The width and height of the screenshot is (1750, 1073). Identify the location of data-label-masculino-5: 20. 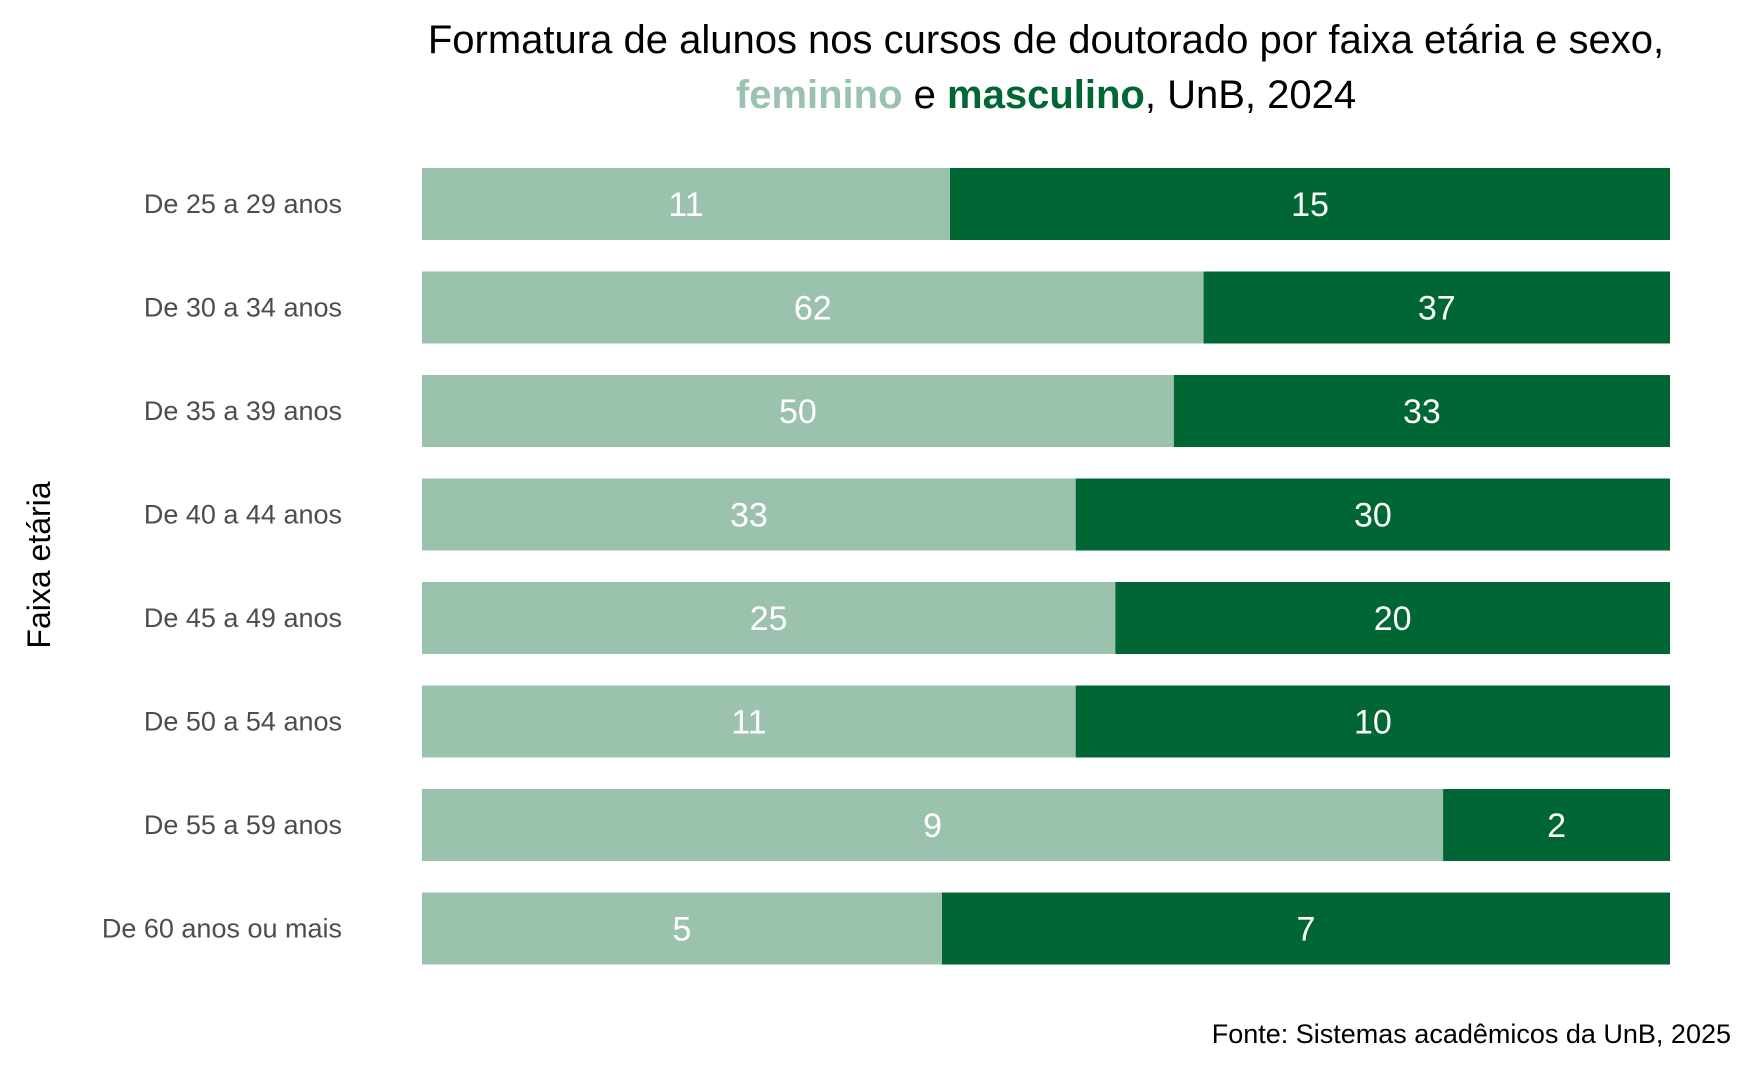
(1393, 619).